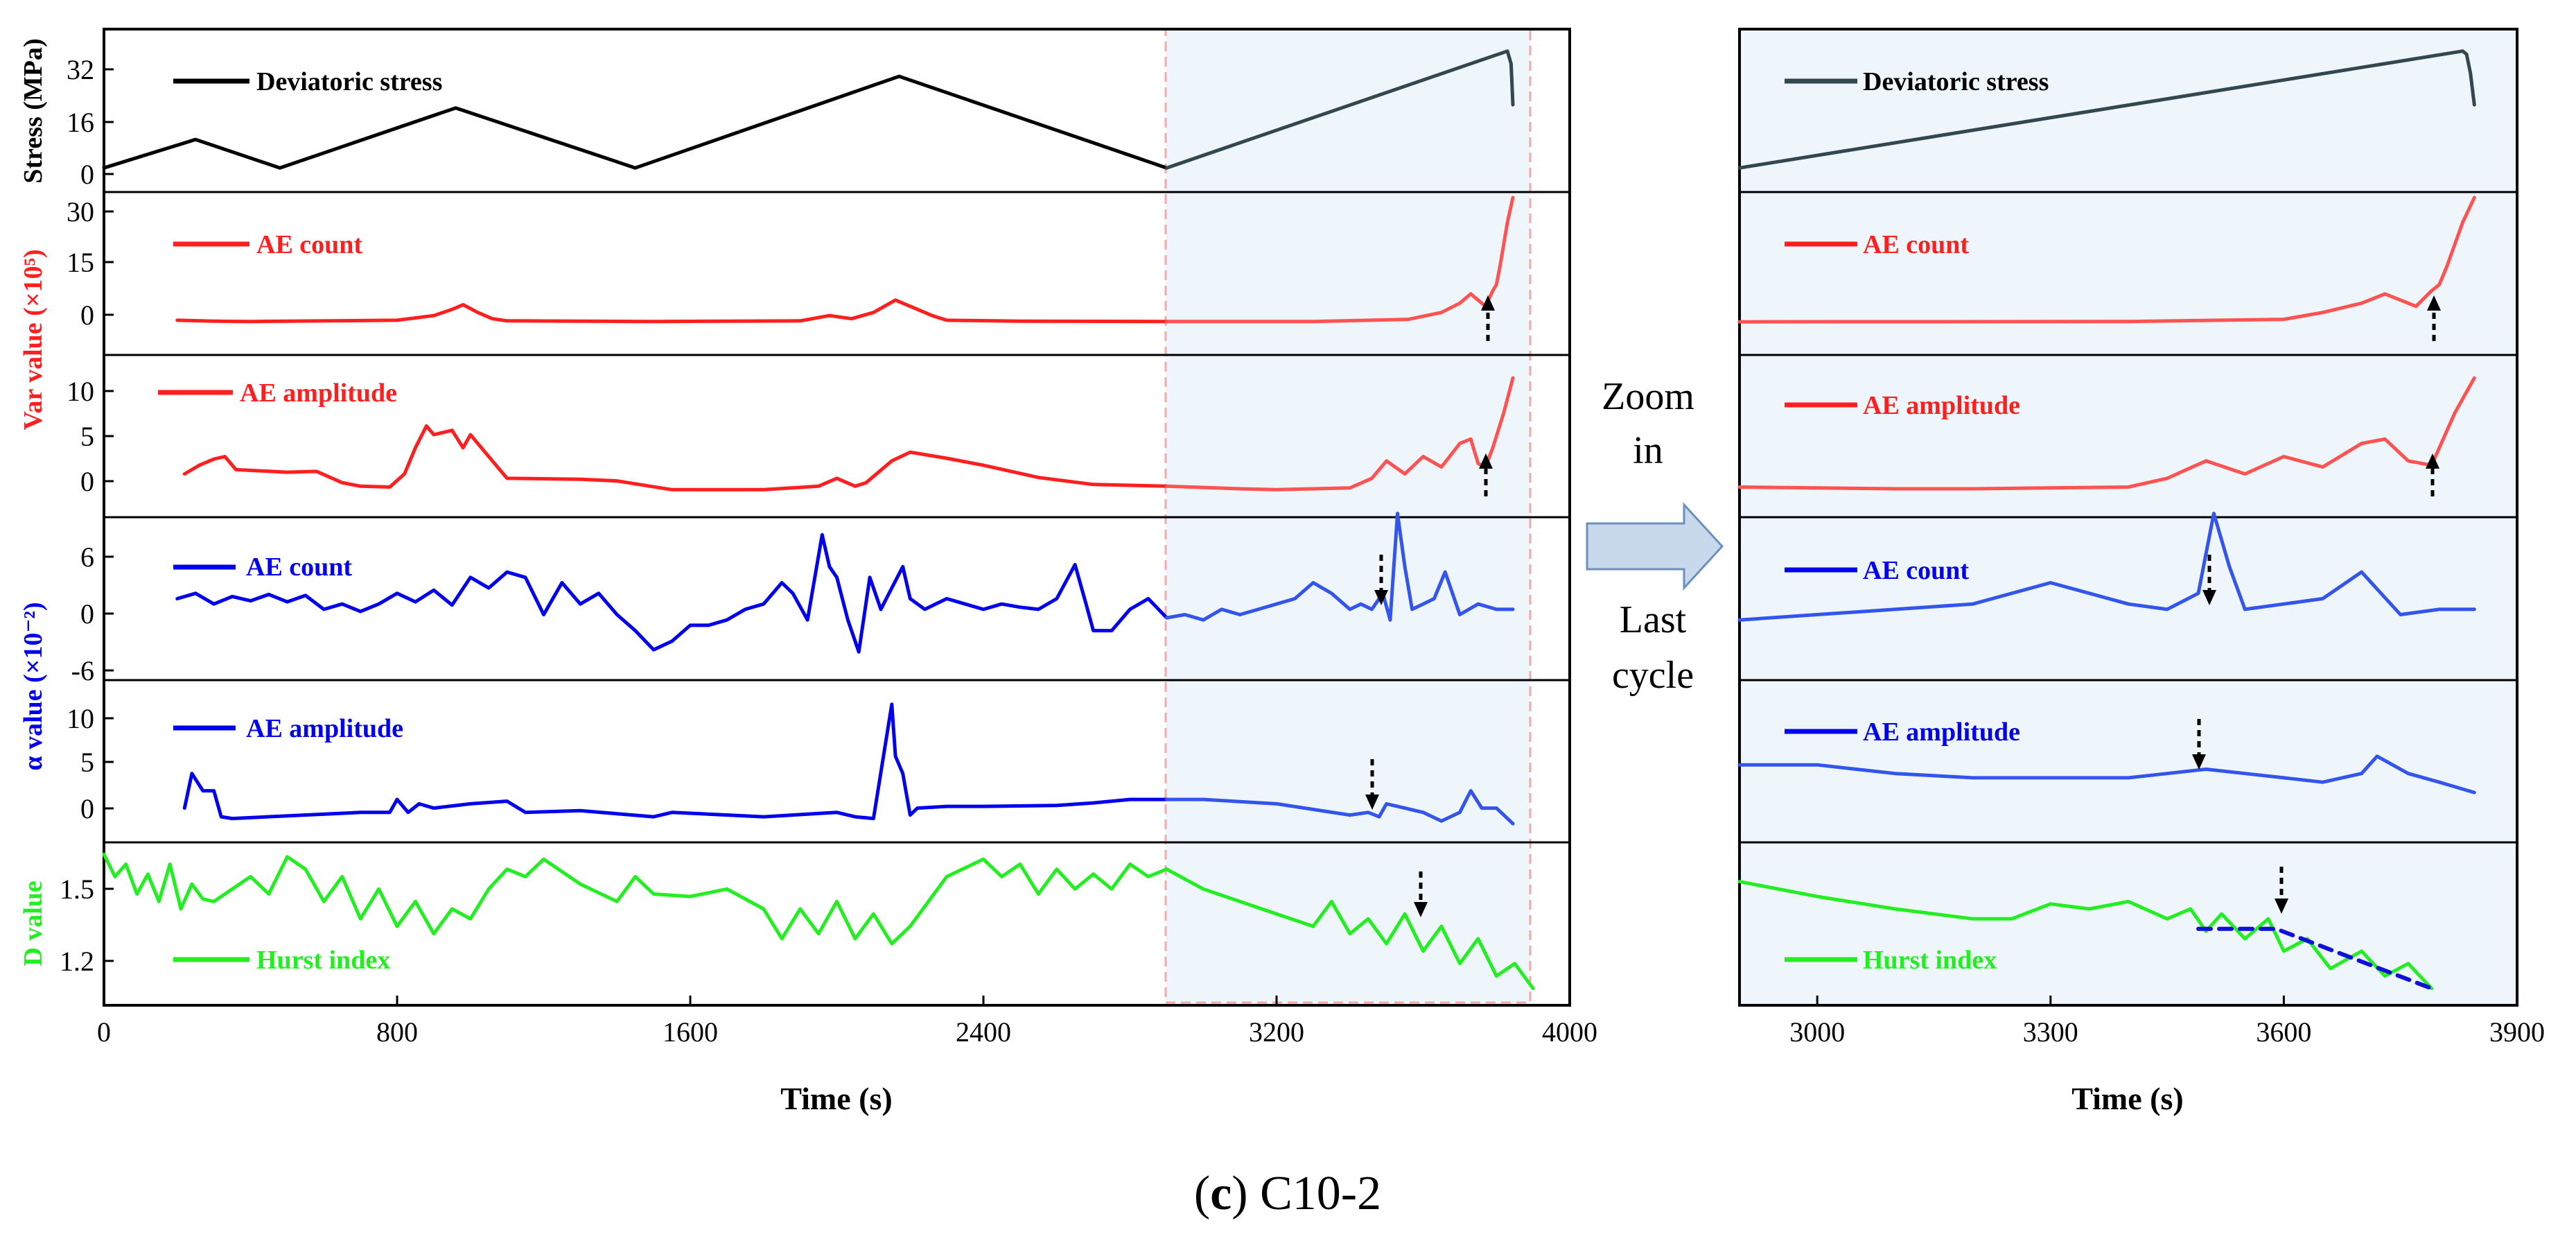  I want to click on left-hurst-row: 1.5 1.2 Hurst index D value, so click(777, 921).